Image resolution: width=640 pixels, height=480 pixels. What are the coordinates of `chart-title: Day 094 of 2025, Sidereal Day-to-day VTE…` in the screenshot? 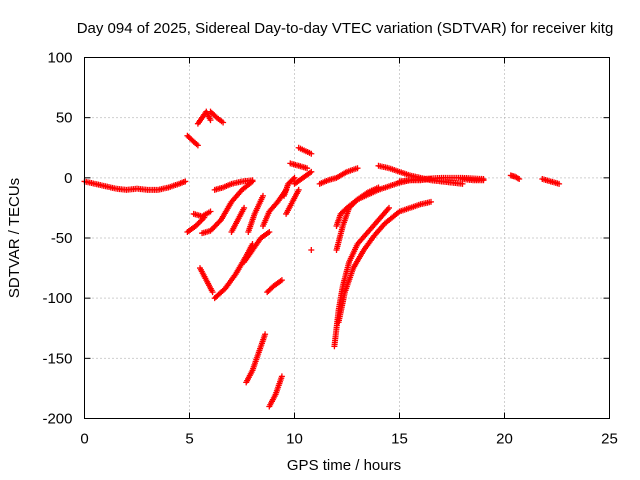 It's located at (345, 28).